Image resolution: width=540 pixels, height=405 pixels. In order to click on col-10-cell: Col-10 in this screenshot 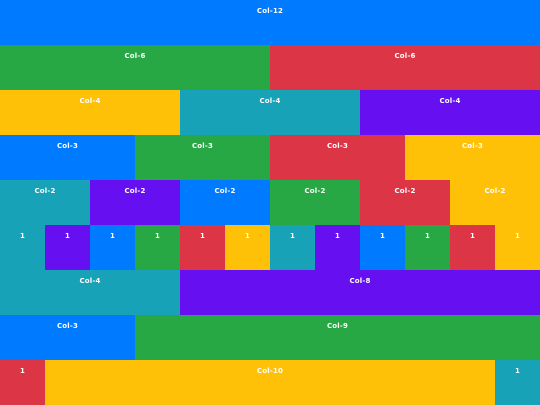, I will do `click(270, 382)`.